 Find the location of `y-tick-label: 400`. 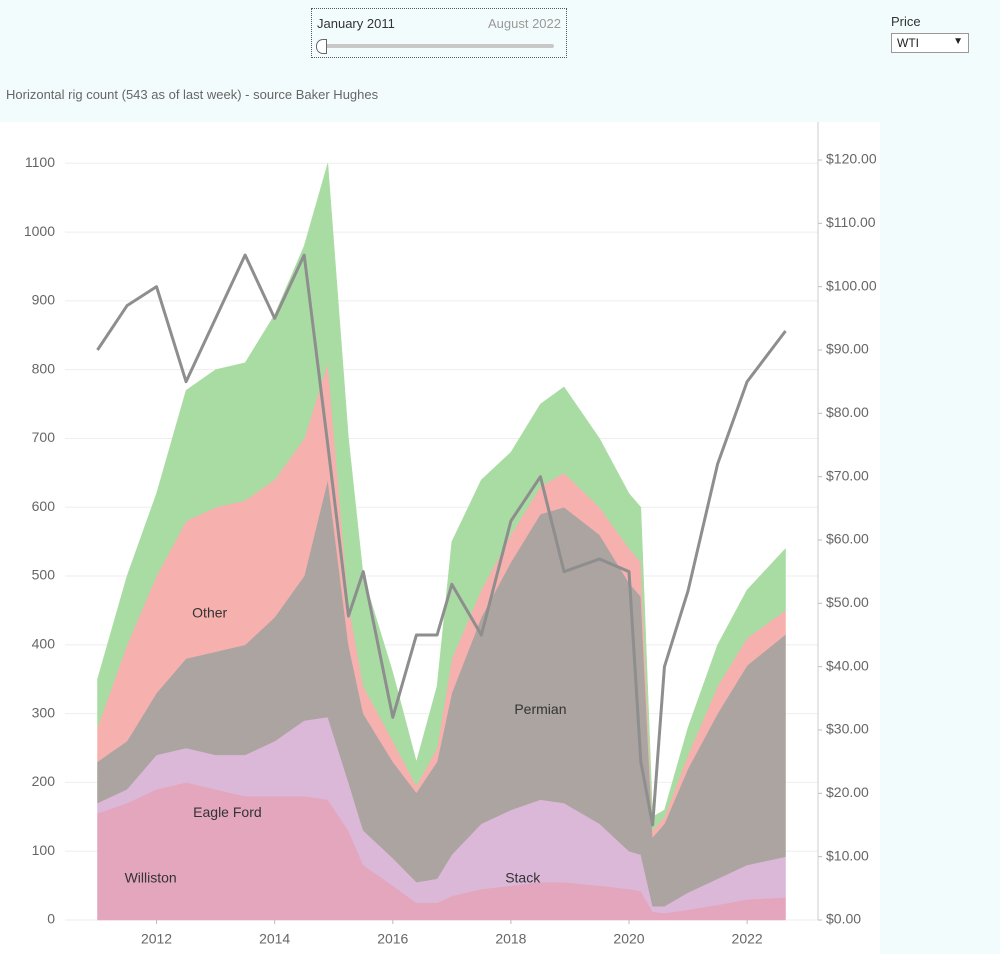

y-tick-label: 400 is located at coordinates (44, 644).